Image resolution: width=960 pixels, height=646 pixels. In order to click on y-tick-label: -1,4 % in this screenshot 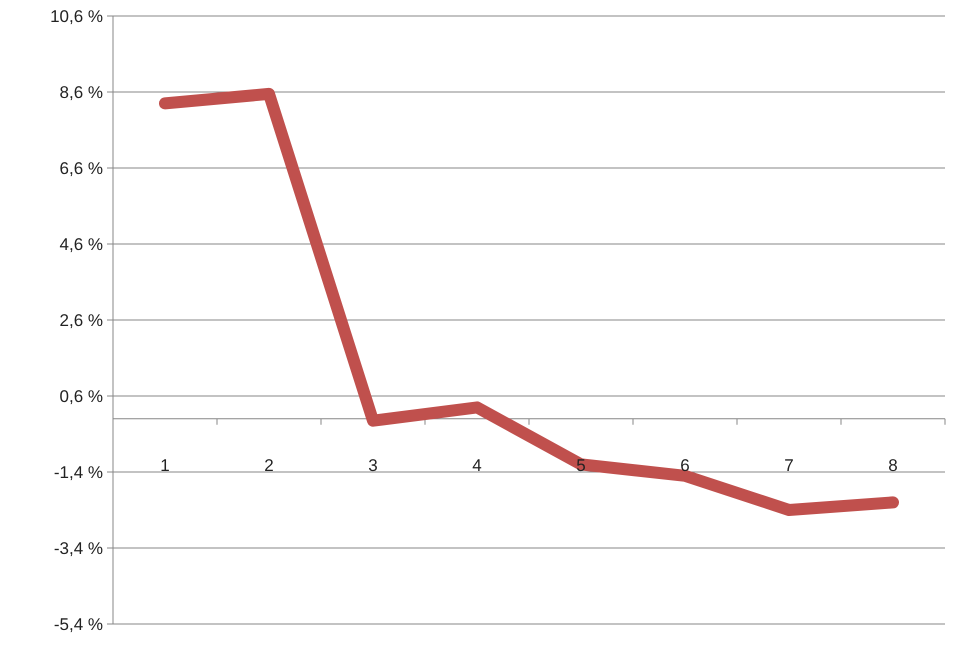, I will do `click(78, 472)`.